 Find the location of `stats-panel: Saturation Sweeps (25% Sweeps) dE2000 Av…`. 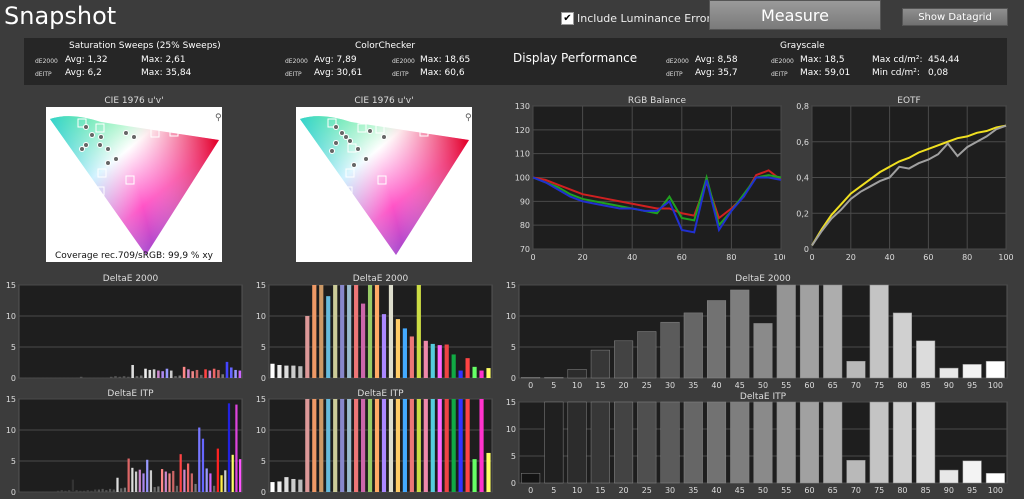

stats-panel: Saturation Sweeps (25% Sweeps) dE2000 Av… is located at coordinates (515, 61).